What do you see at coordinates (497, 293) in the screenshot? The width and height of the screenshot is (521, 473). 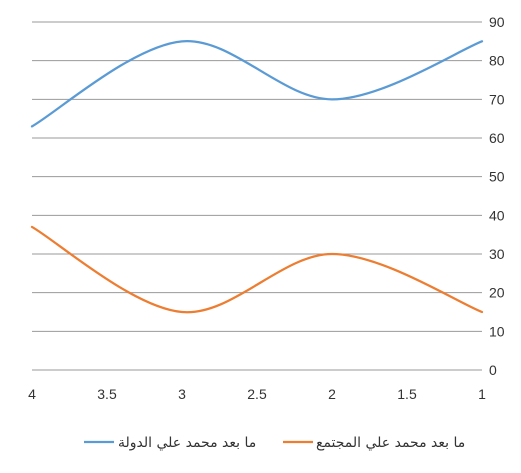 I see `y-tick-label: 20` at bounding box center [497, 293].